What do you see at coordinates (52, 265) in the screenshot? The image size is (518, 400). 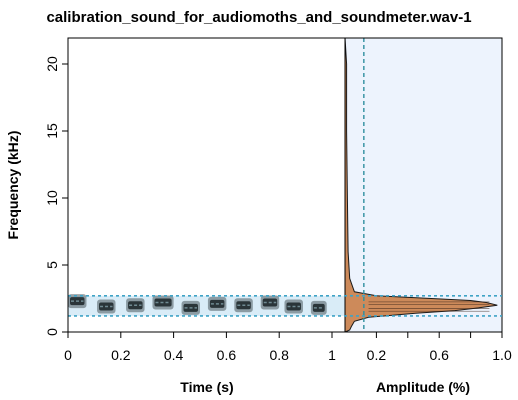 I see `y-tick-label: 5` at bounding box center [52, 265].